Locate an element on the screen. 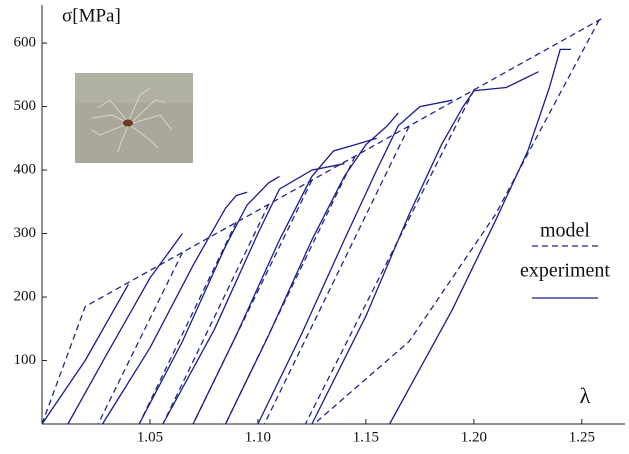 Image resolution: width=629 pixels, height=454 pixels. y-tick-label: 300 is located at coordinates (25, 233).